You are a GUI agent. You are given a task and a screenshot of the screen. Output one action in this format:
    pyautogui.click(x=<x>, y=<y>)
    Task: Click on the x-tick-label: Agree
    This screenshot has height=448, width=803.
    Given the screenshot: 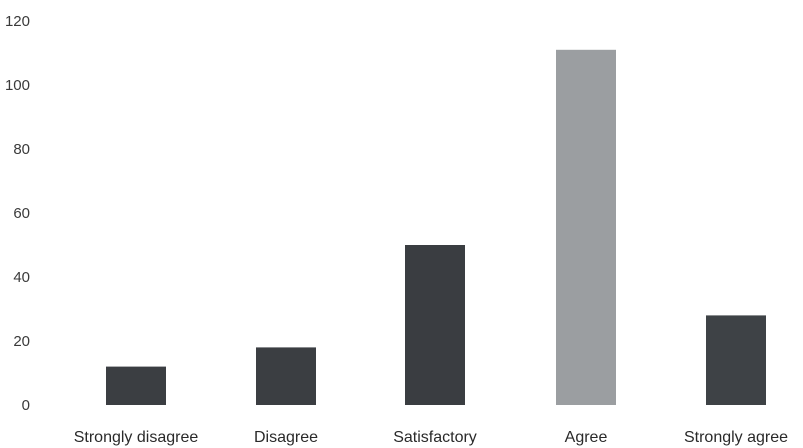 What is the action you would take?
    pyautogui.click(x=586, y=437)
    